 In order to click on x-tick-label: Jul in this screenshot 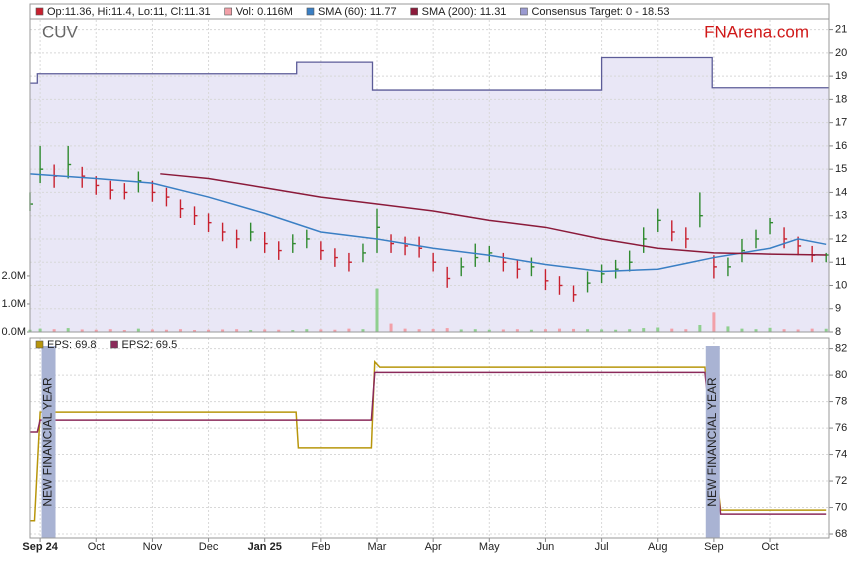, I will do `click(602, 547)`.